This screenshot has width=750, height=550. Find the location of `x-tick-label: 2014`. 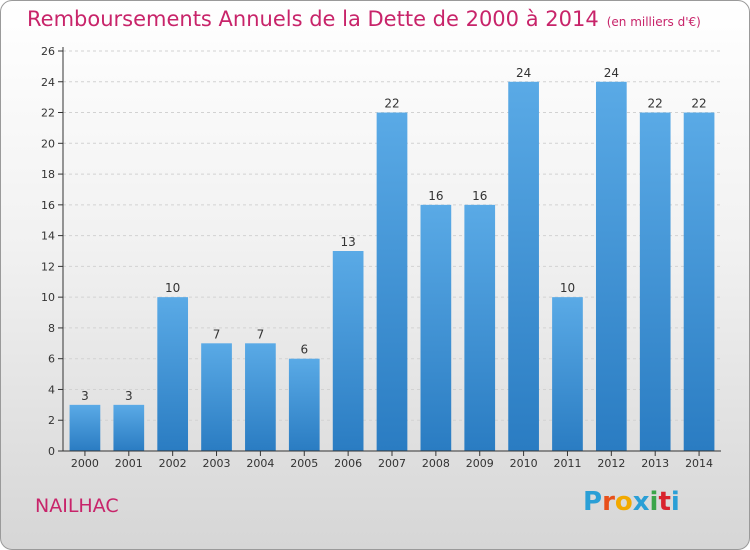

x-tick-label: 2014 is located at coordinates (699, 463).